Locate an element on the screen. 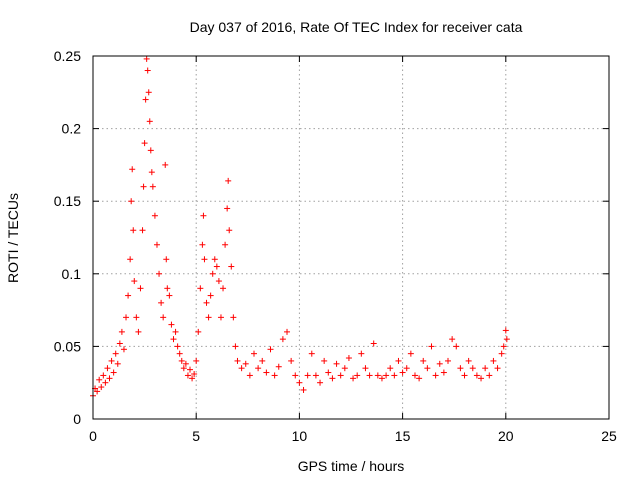  y-tick-label: 0.25 is located at coordinates (67, 56).